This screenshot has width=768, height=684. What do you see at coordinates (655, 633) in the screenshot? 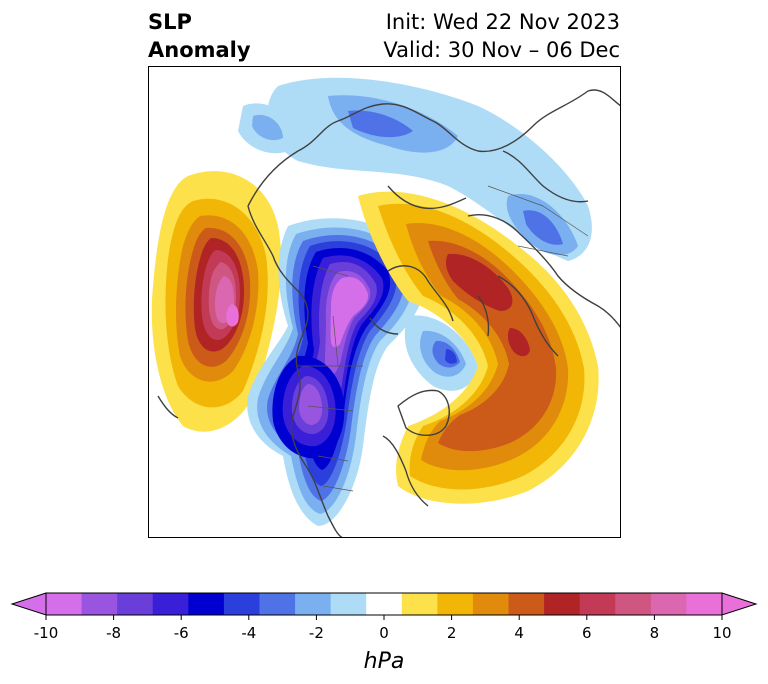
I see `colorbar-tick-label: 8` at bounding box center [655, 633].